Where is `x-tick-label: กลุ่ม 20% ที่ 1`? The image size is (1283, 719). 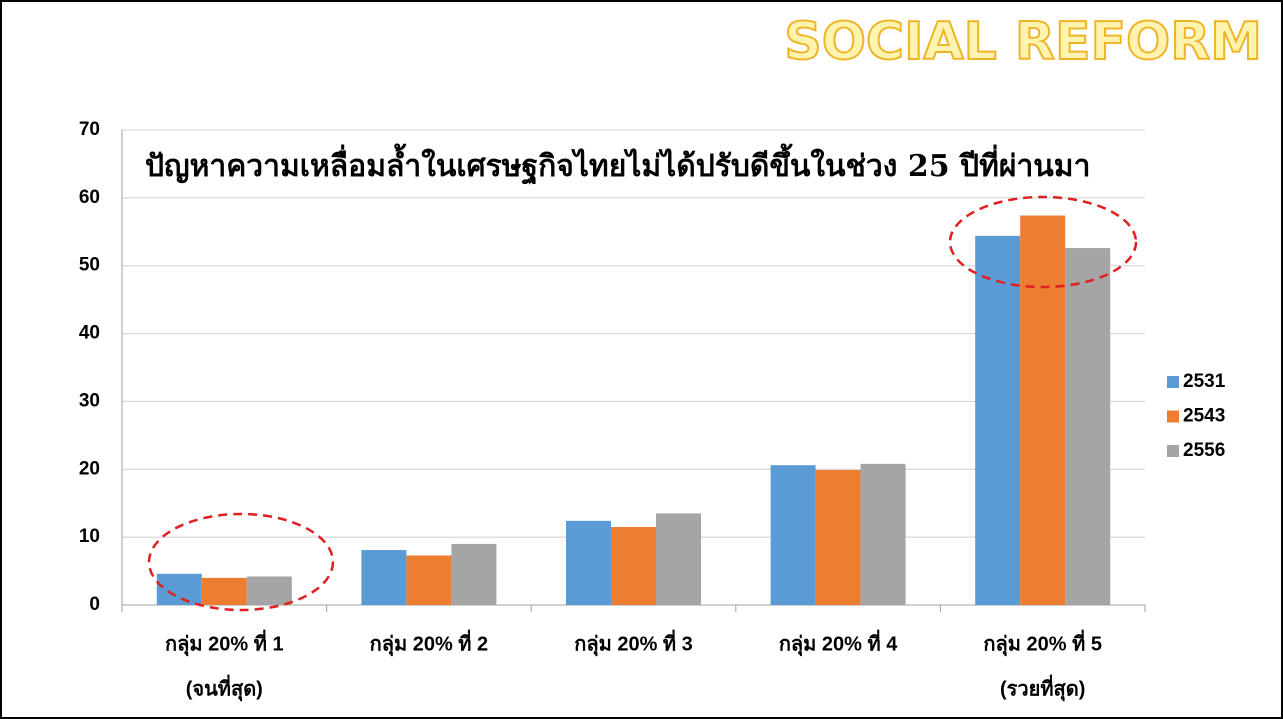
x-tick-label: กลุ่ม 20% ที่ 1 is located at coordinates (224, 642).